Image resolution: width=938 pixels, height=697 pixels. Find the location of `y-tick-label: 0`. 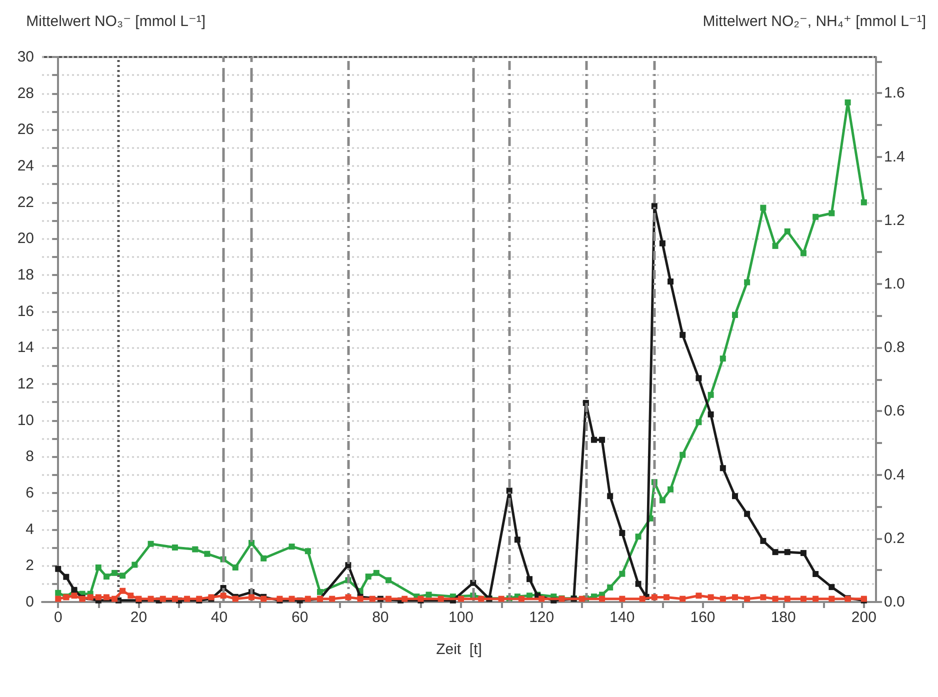

y-tick-label: 0 is located at coordinates (30, 602).